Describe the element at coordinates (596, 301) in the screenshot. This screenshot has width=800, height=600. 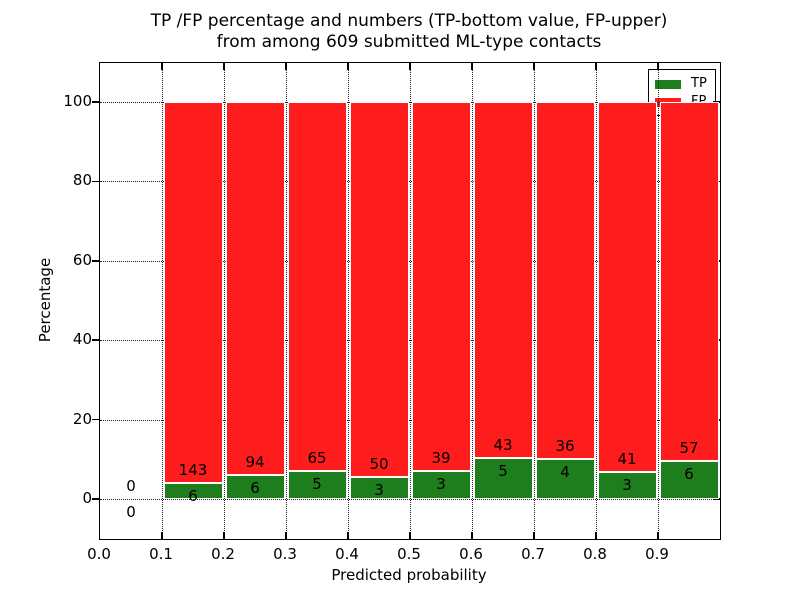
I see `v-gridline-0.8` at that location.